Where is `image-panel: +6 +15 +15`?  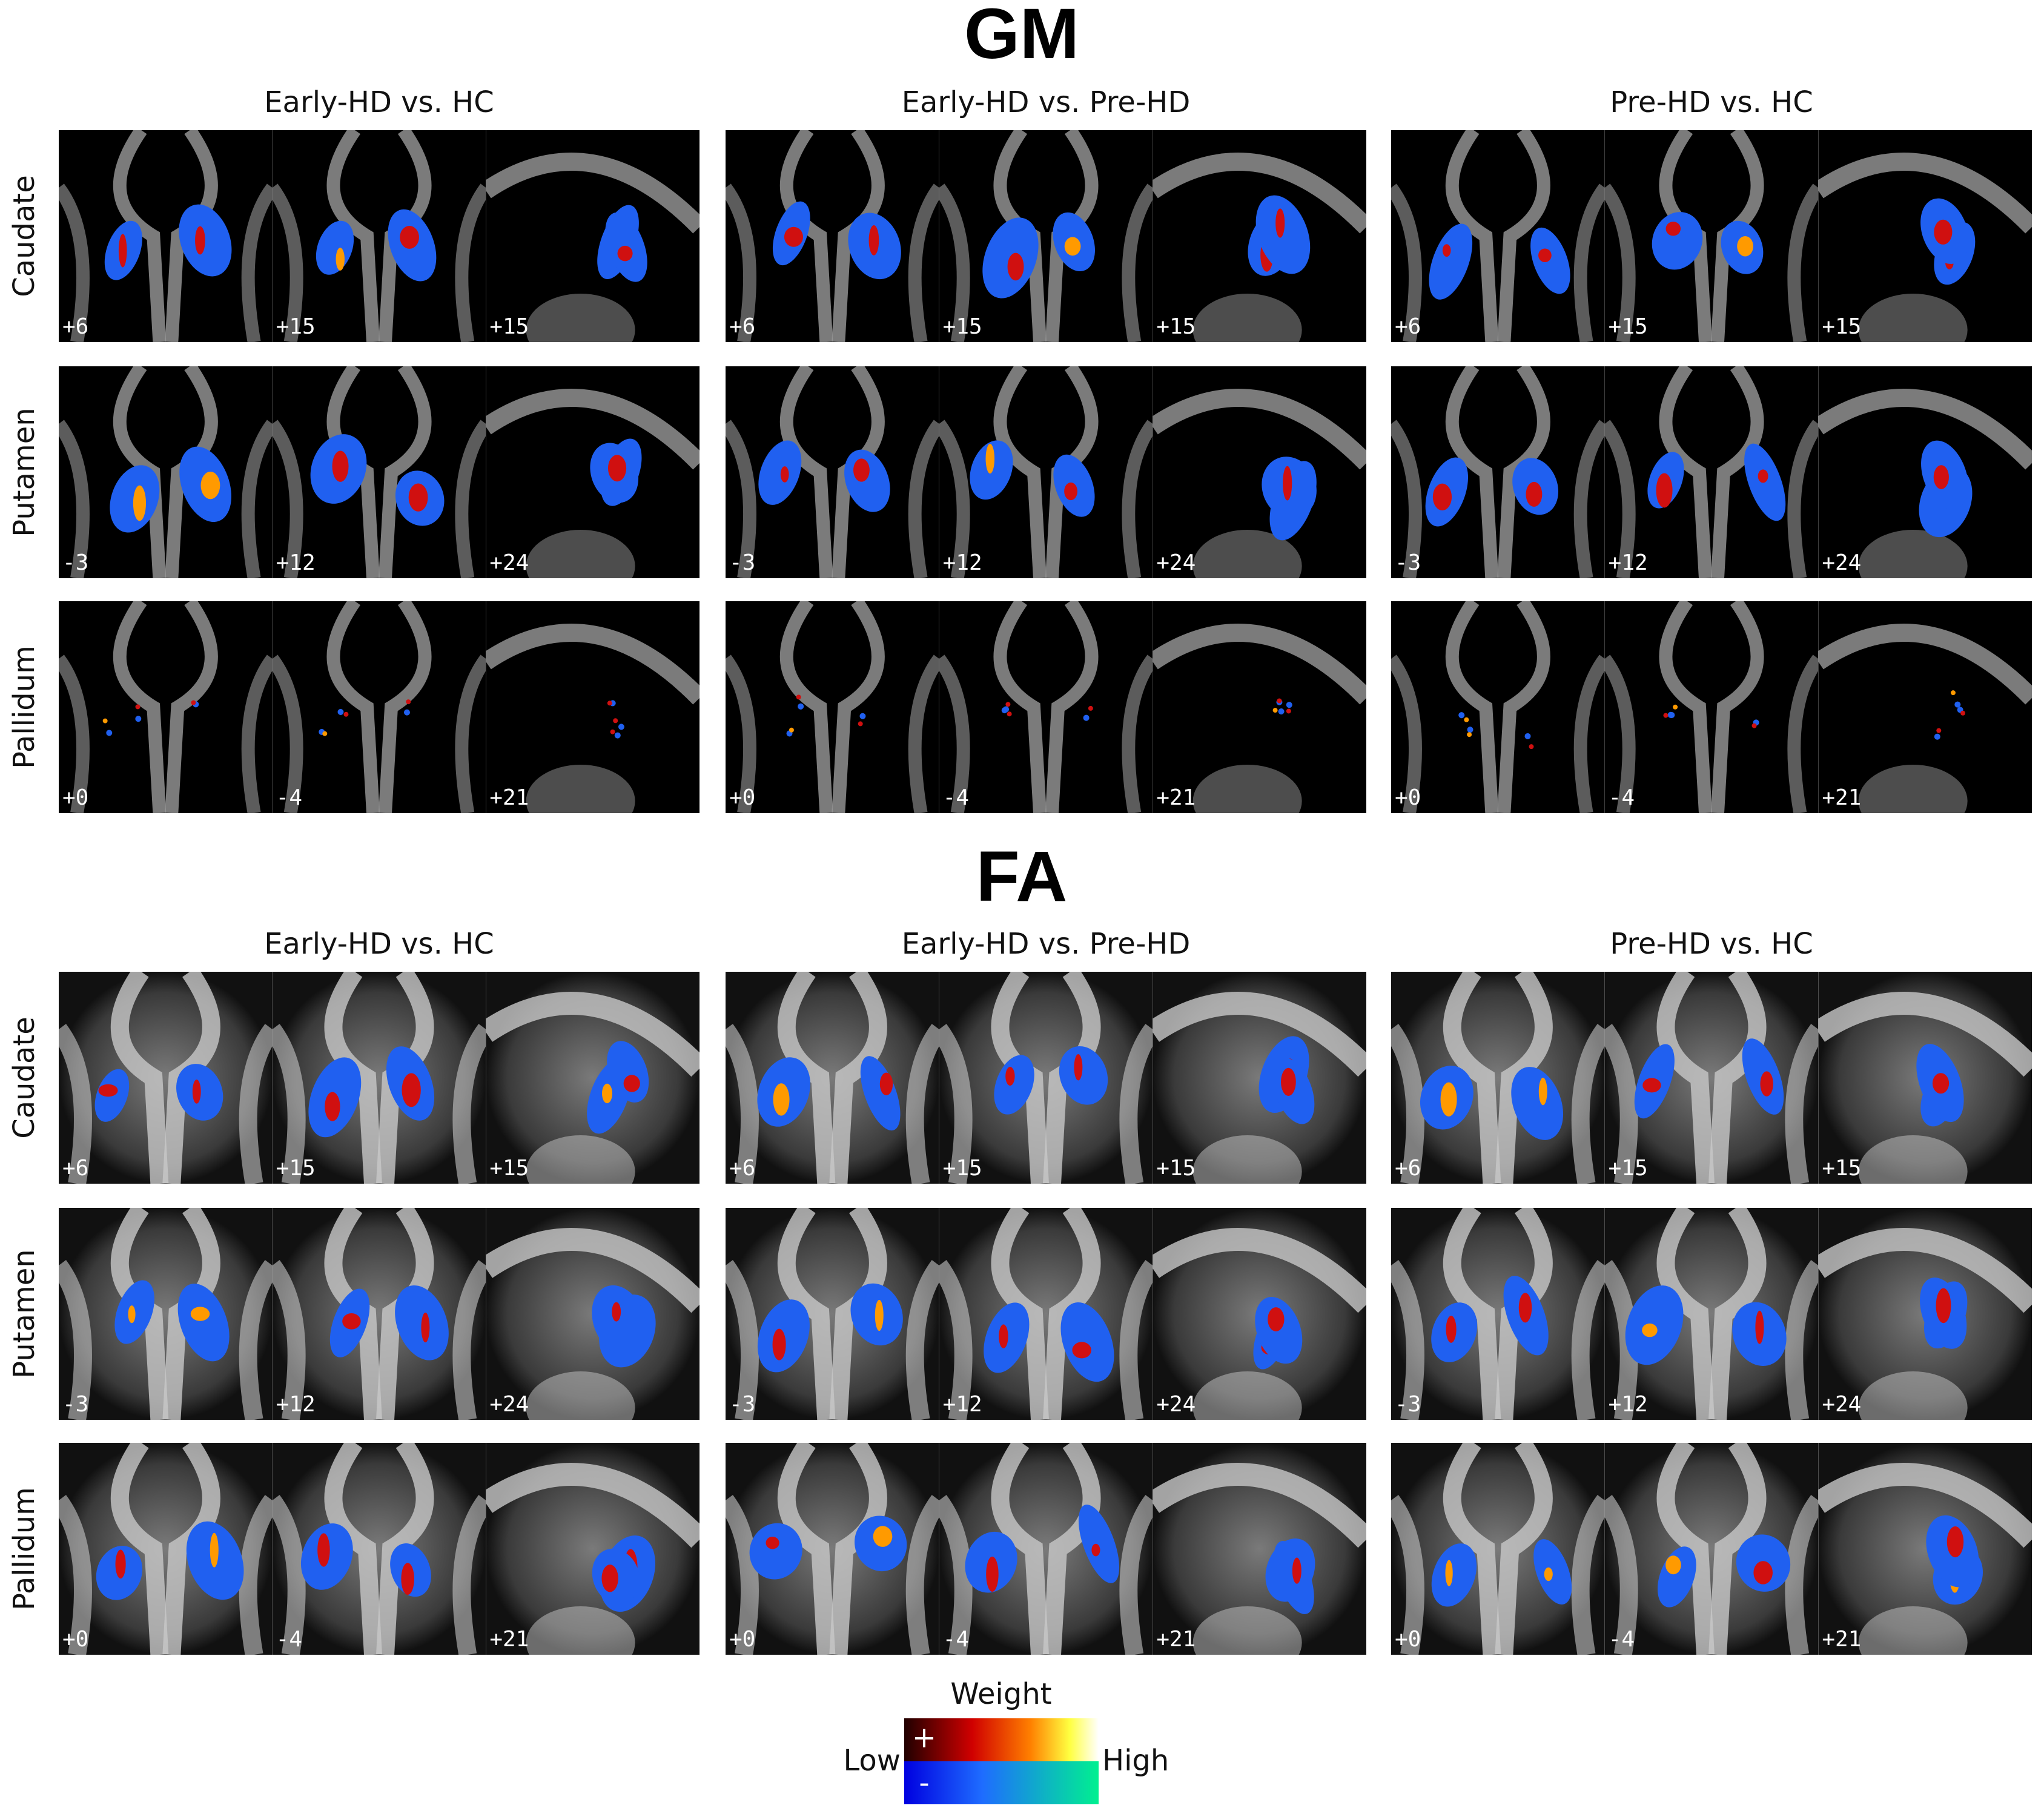
image-panel: +6 +15 +15 is located at coordinates (1046, 236).